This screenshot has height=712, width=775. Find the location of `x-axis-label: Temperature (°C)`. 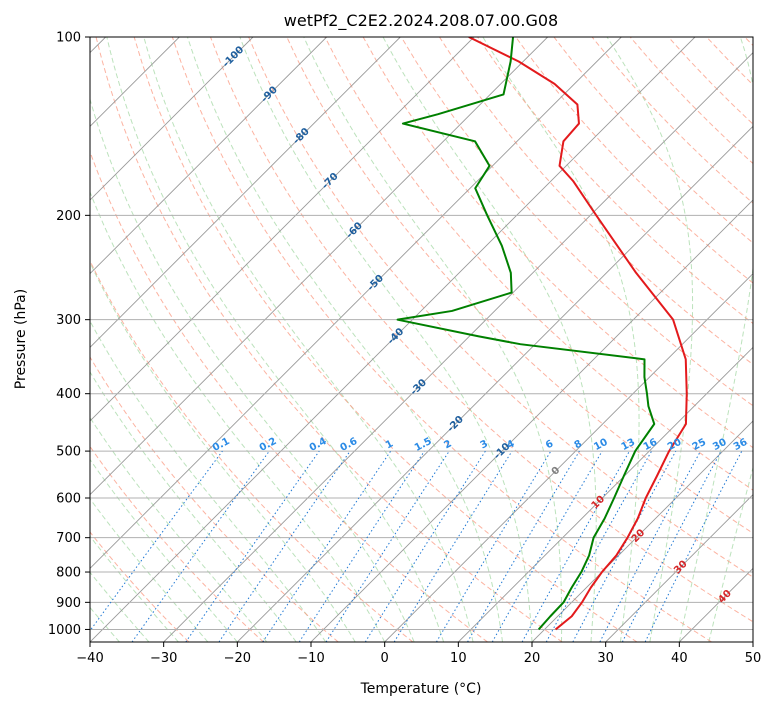

x-axis-label: Temperature (°C) is located at coordinates (421, 689).